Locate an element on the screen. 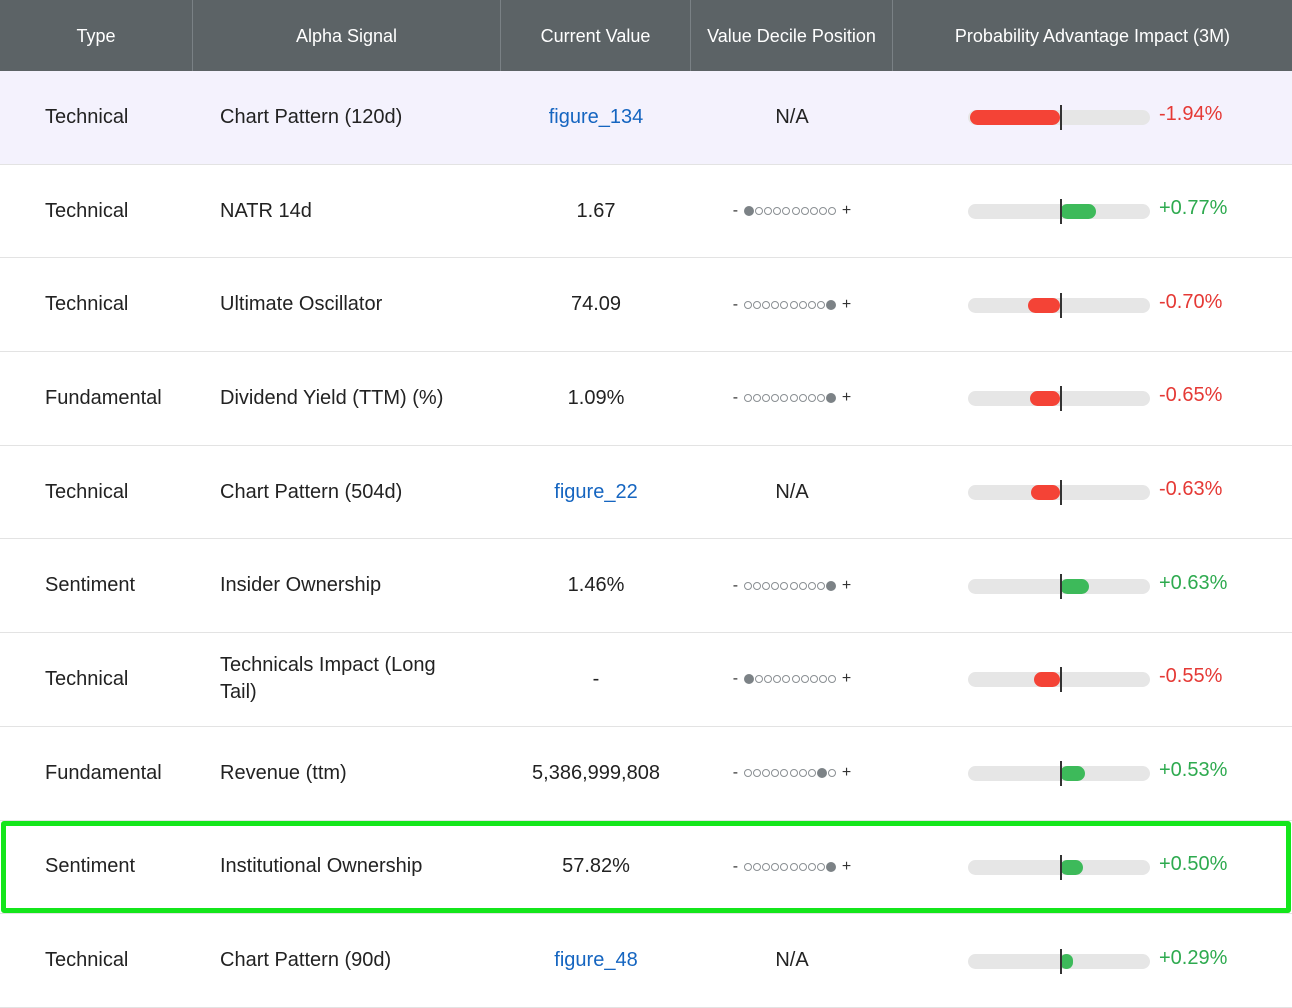 The width and height of the screenshot is (1292, 1008). chart-pattern-link: figure_22 is located at coordinates (596, 491).